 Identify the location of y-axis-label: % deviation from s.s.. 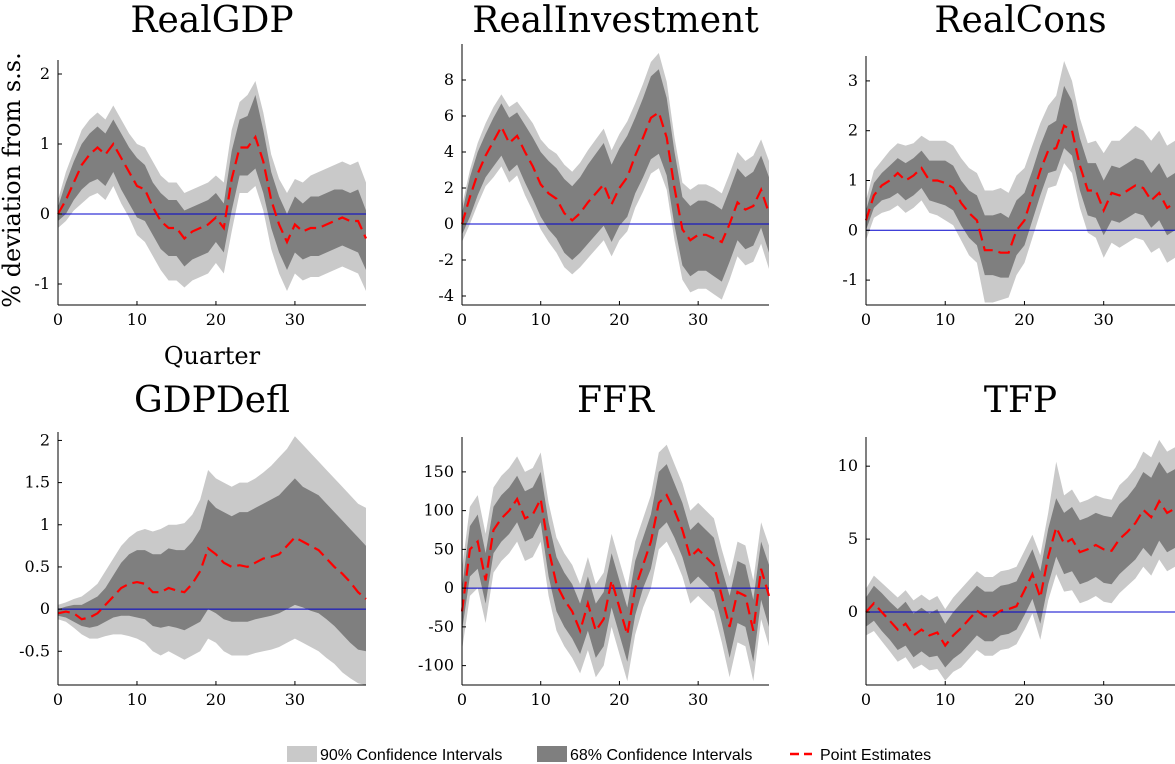
(13, 179).